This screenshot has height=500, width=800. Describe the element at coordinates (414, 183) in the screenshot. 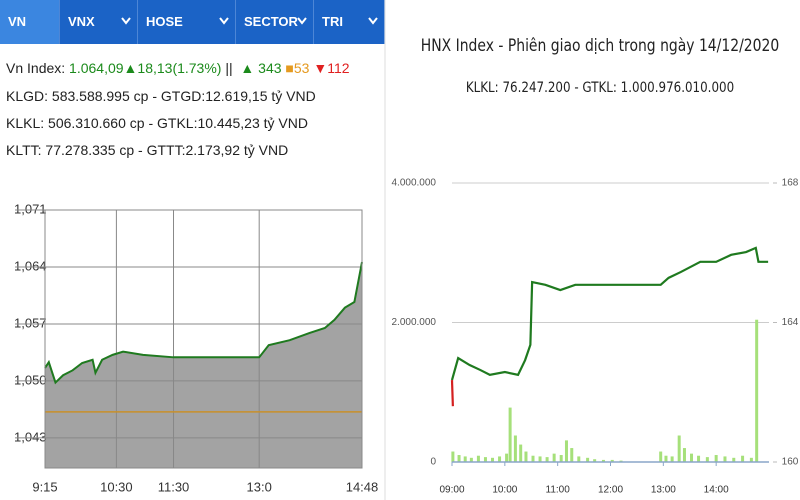

I see `y-tick-label: 4.000.000` at that location.